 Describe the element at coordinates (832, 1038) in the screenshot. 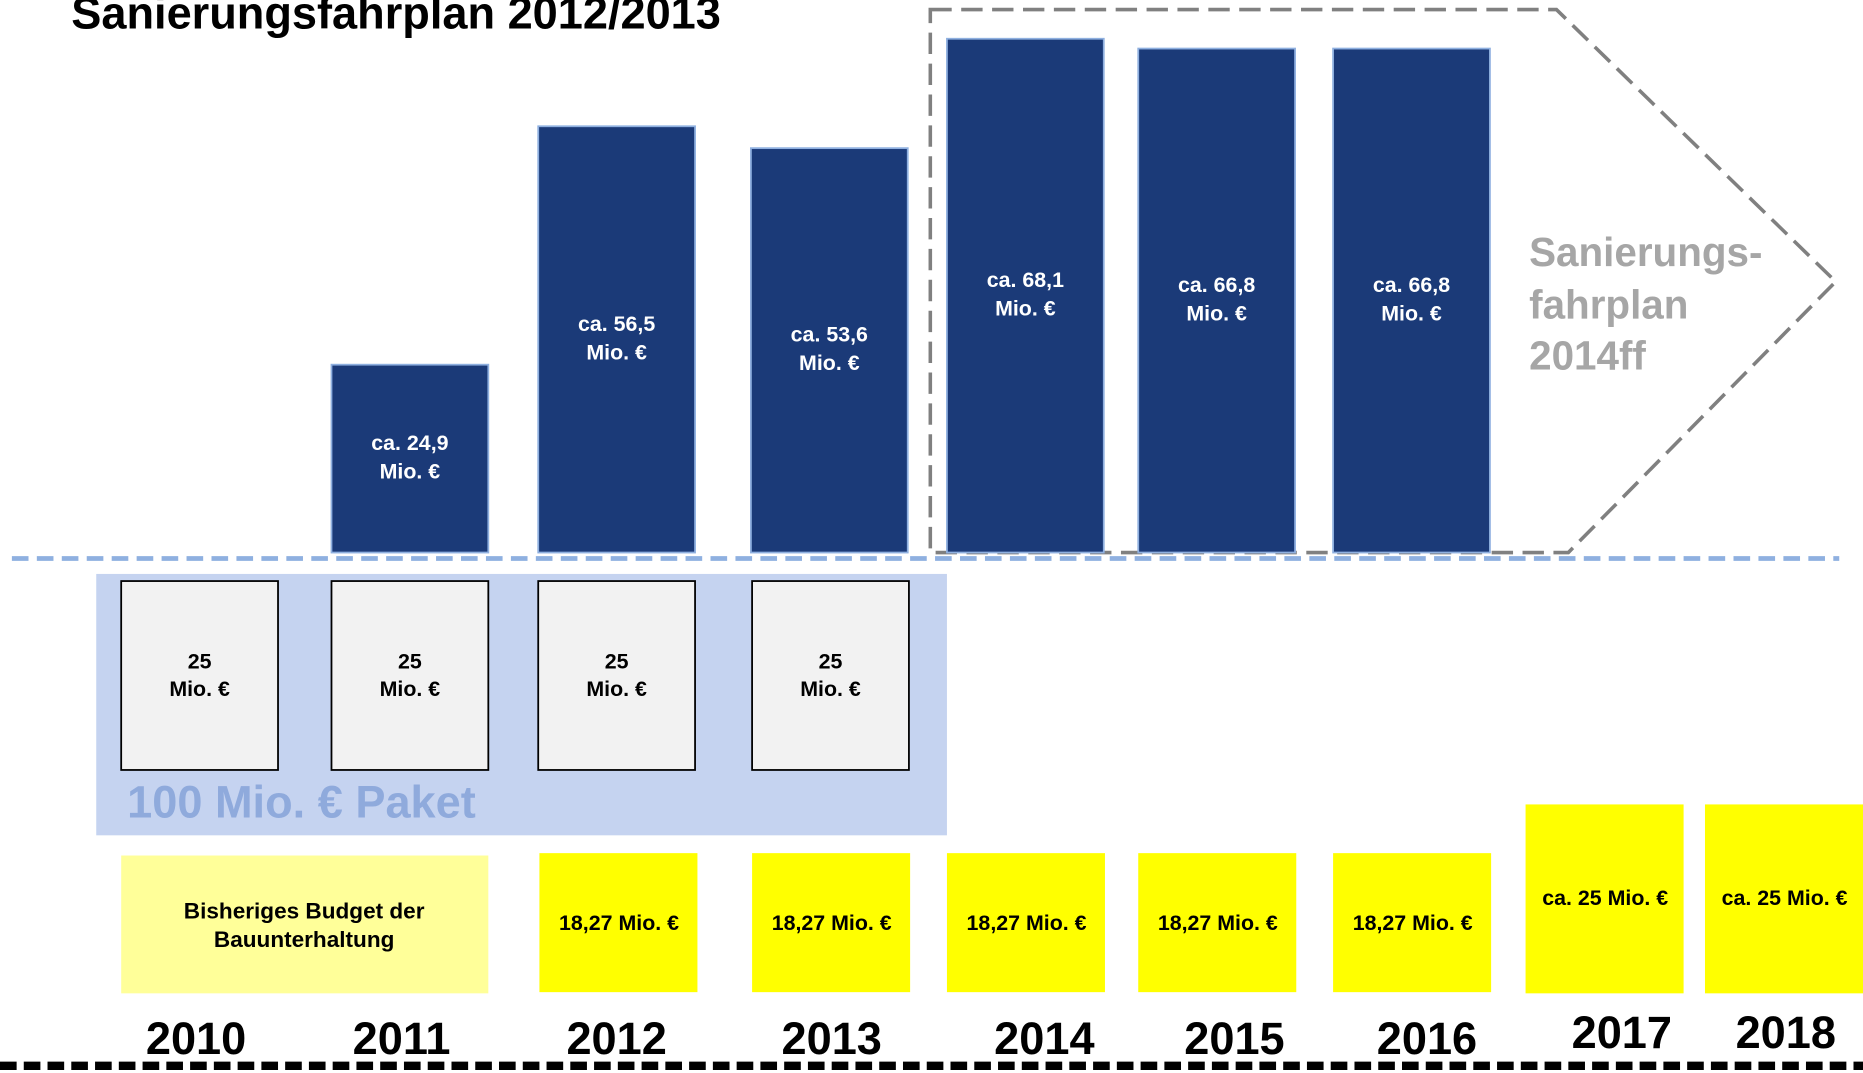

I see `year-label: 2013` at that location.